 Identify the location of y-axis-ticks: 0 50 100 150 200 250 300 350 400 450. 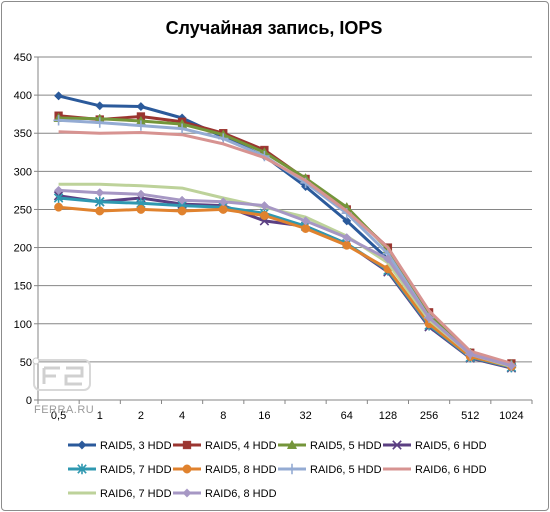
(23, 229).